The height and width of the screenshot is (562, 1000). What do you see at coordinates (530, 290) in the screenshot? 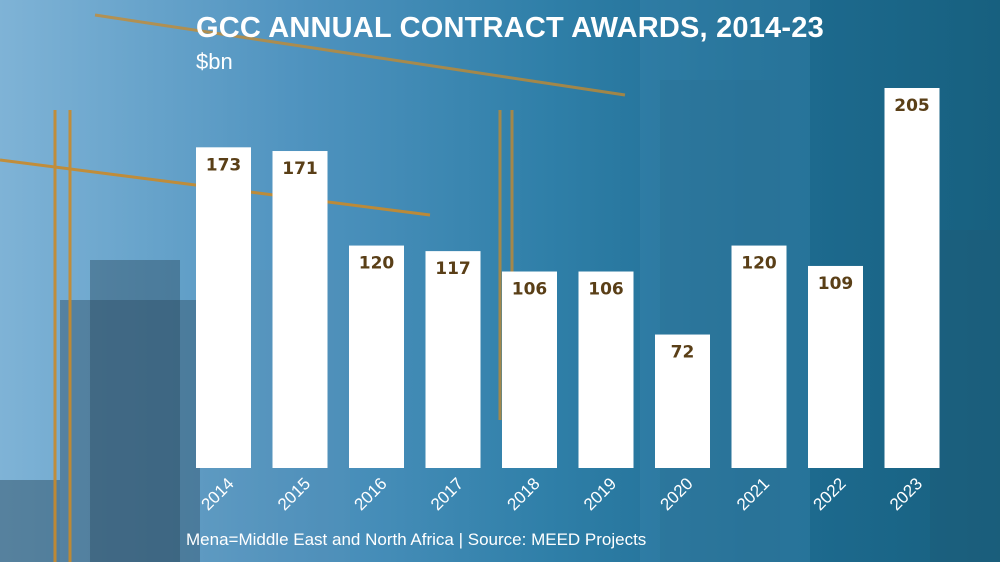
I see `value-label-2018: 106` at bounding box center [530, 290].